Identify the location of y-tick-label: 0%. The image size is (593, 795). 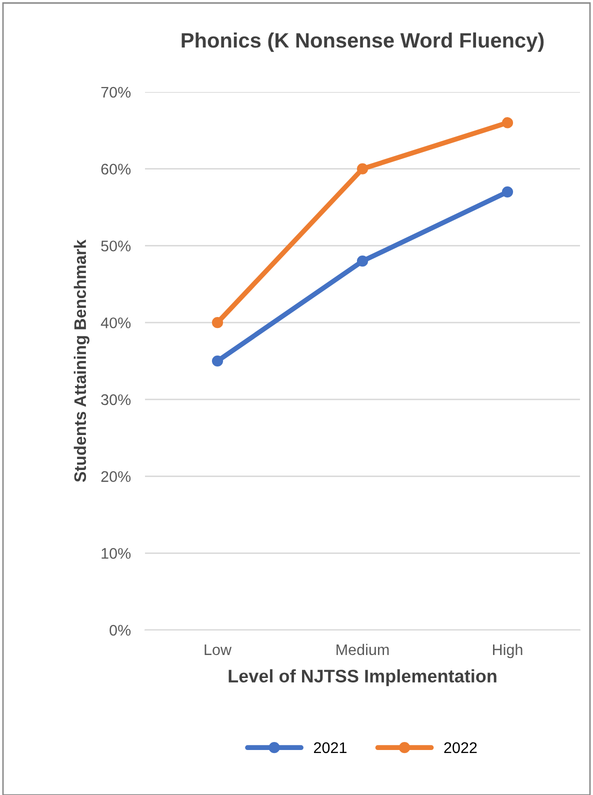
(120, 630).